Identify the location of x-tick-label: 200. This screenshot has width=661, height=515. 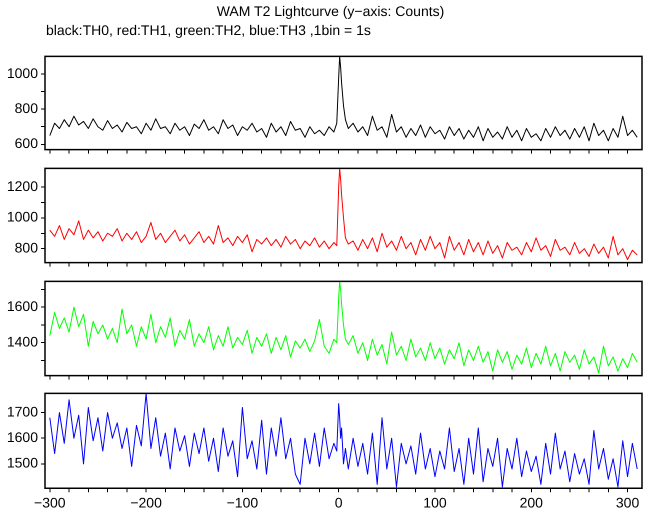
(532, 502).